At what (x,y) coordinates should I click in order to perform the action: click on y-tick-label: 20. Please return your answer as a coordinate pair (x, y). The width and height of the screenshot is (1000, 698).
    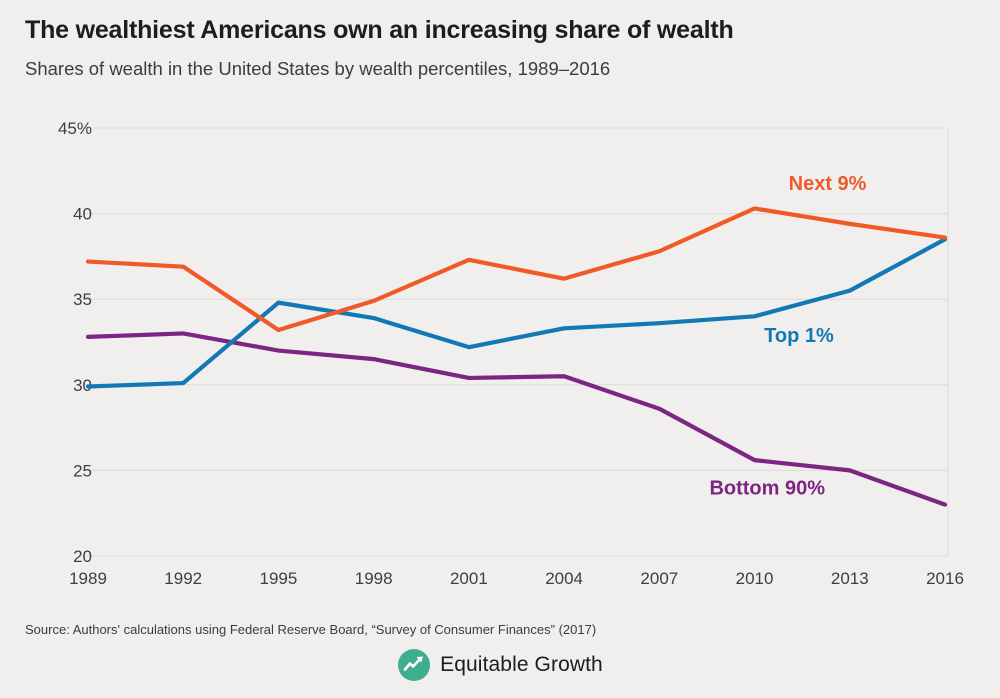
    Looking at the image, I should click on (82, 556).